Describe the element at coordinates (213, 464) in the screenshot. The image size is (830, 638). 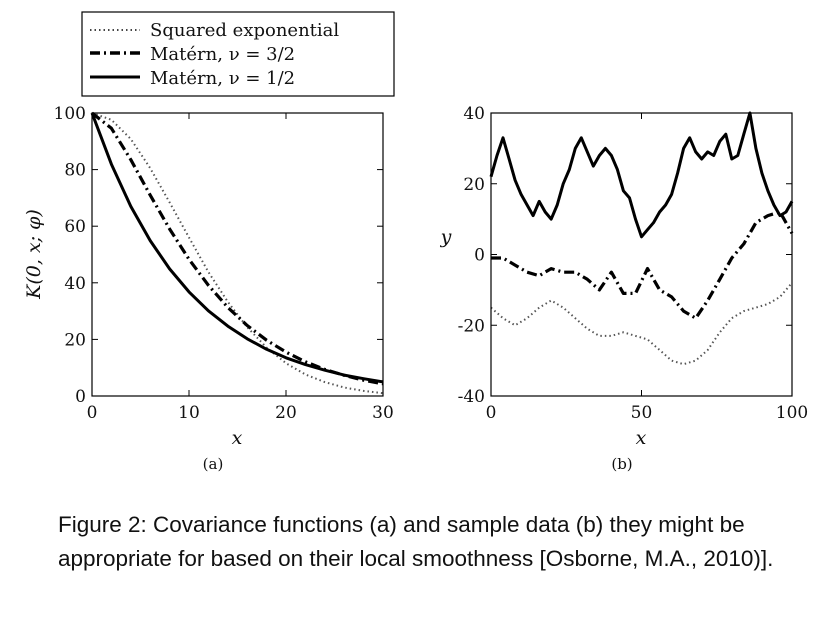
I see `panel-a-caption: (a)` at that location.